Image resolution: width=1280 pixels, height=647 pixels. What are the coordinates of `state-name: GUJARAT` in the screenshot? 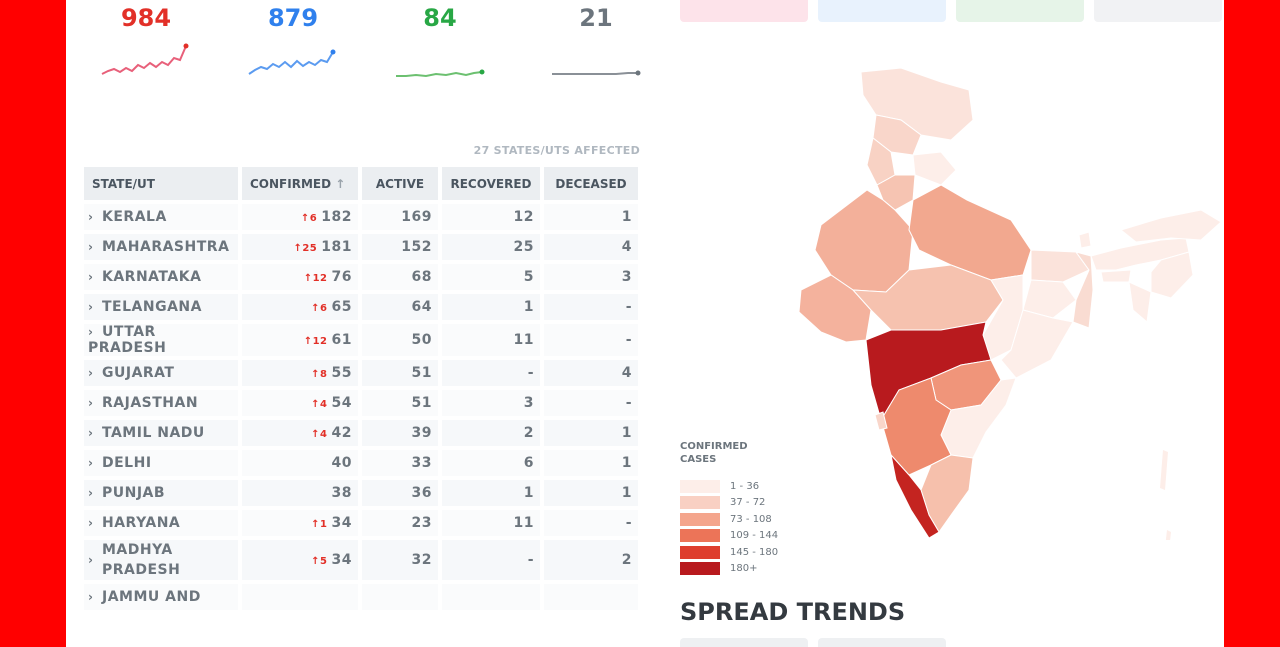 It's located at (138, 373).